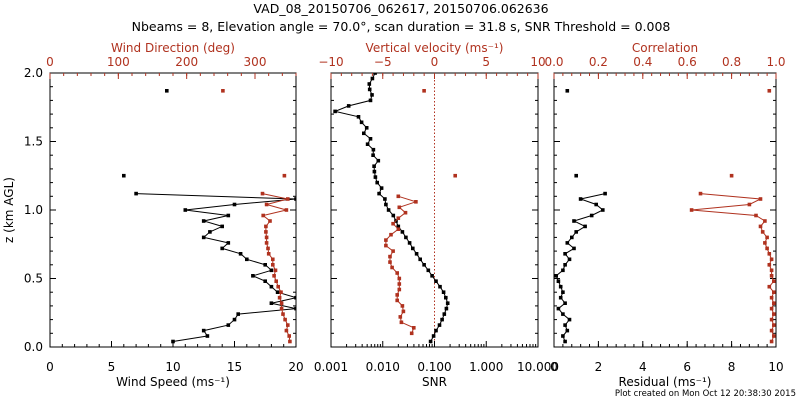  Describe the element at coordinates (173, 48) in the screenshot. I see `x-top-axis-label: Wind Direction (deg)` at that location.